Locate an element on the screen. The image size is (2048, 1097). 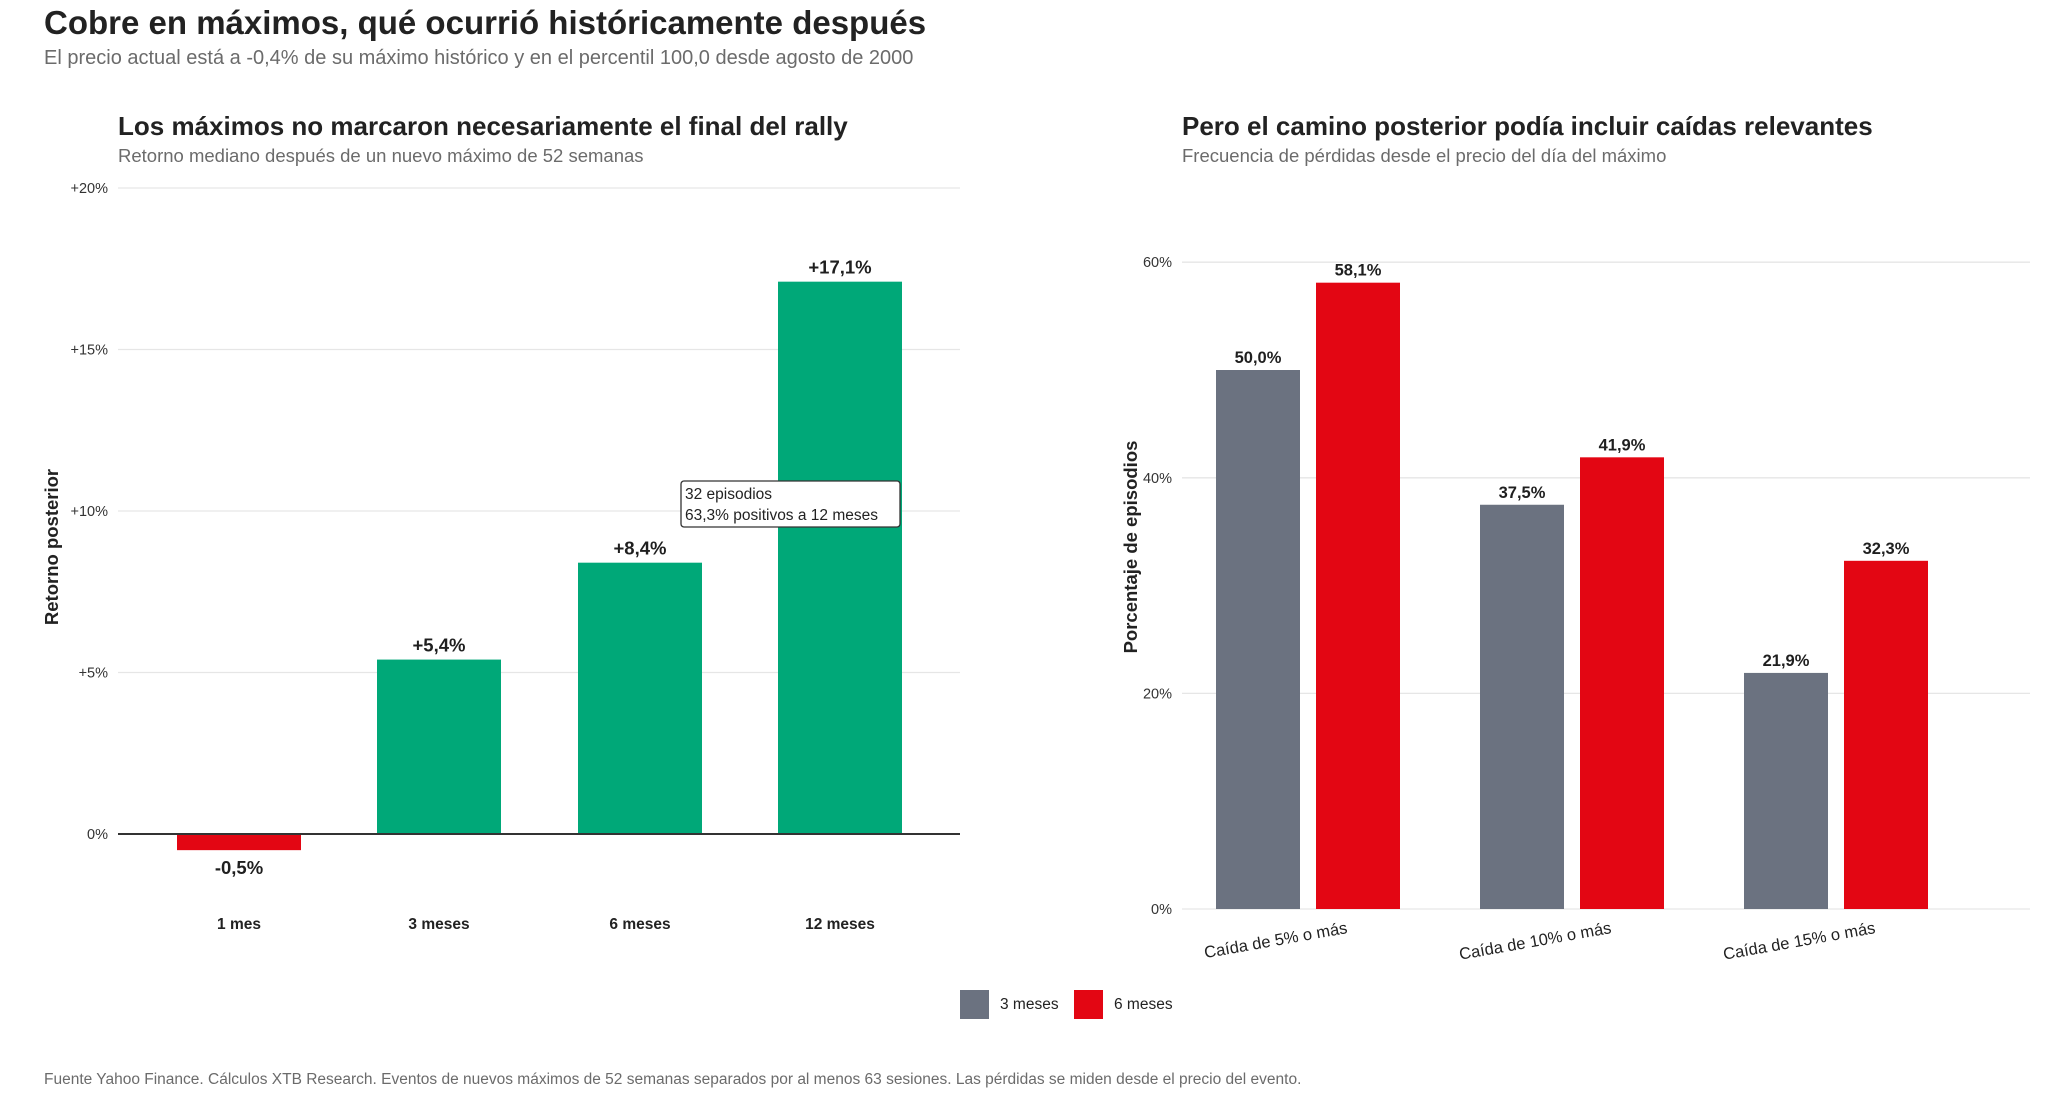
left-y-tick-label: 0% is located at coordinates (97, 835).